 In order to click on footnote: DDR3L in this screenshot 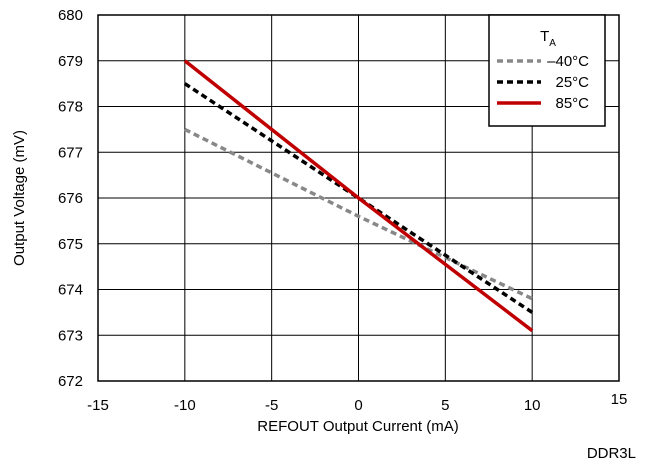, I will do `click(611, 453)`.